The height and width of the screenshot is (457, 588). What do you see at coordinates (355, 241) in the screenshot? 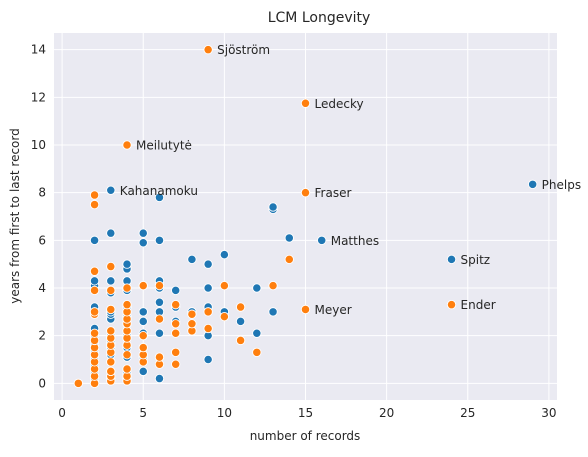
I see `point-annotation: Matthes` at bounding box center [355, 241].